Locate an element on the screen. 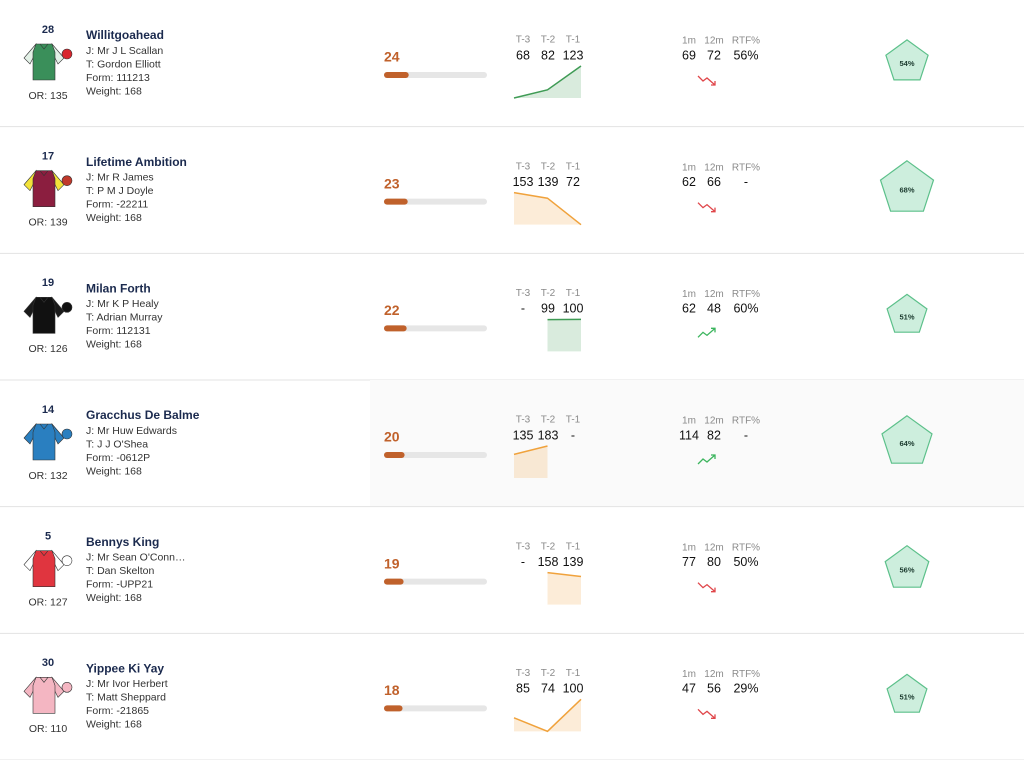 The image size is (1024, 760). stat-value: - is located at coordinates (746, 182).